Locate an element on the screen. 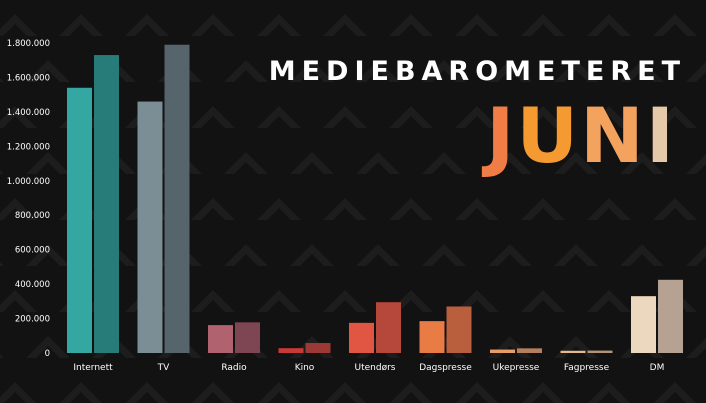  x-tick-label: Kino is located at coordinates (305, 368).